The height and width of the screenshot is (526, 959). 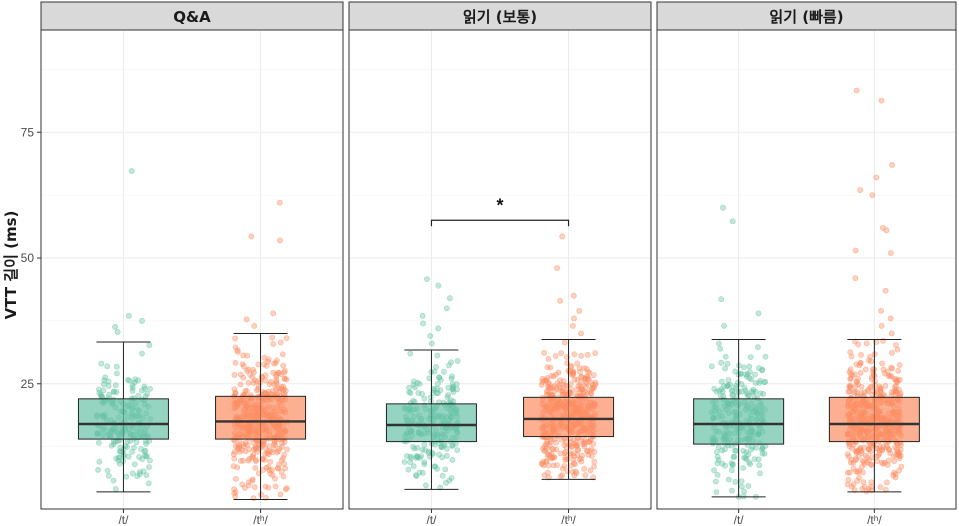 What do you see at coordinates (123, 519) in the screenshot?
I see `x-tick-label: /t/` at bounding box center [123, 519].